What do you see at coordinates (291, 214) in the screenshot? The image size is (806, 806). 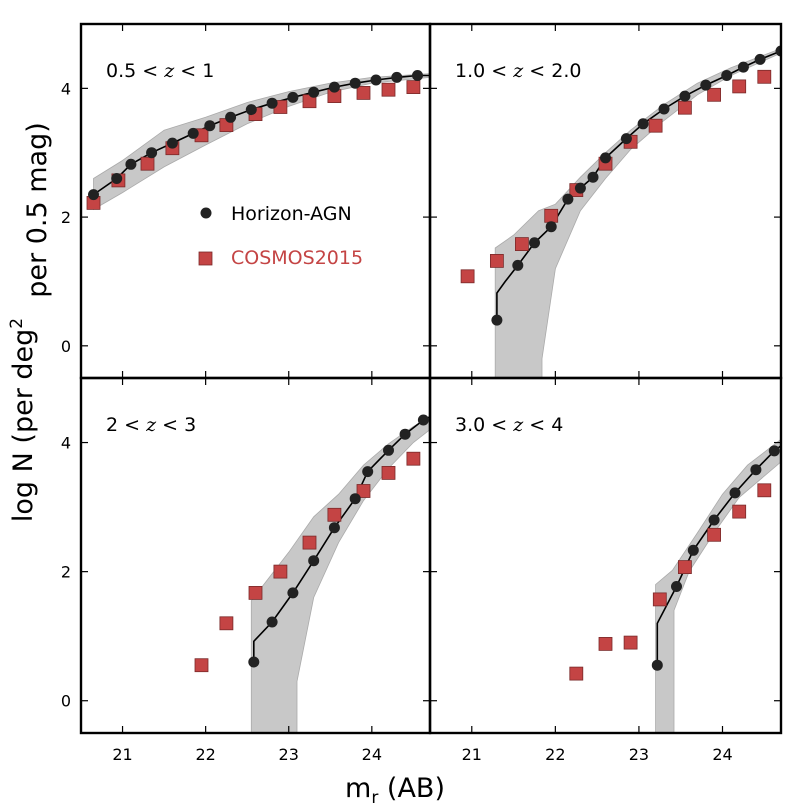 I see `legend-horizon-label: Horizon-AGN` at bounding box center [291, 214].